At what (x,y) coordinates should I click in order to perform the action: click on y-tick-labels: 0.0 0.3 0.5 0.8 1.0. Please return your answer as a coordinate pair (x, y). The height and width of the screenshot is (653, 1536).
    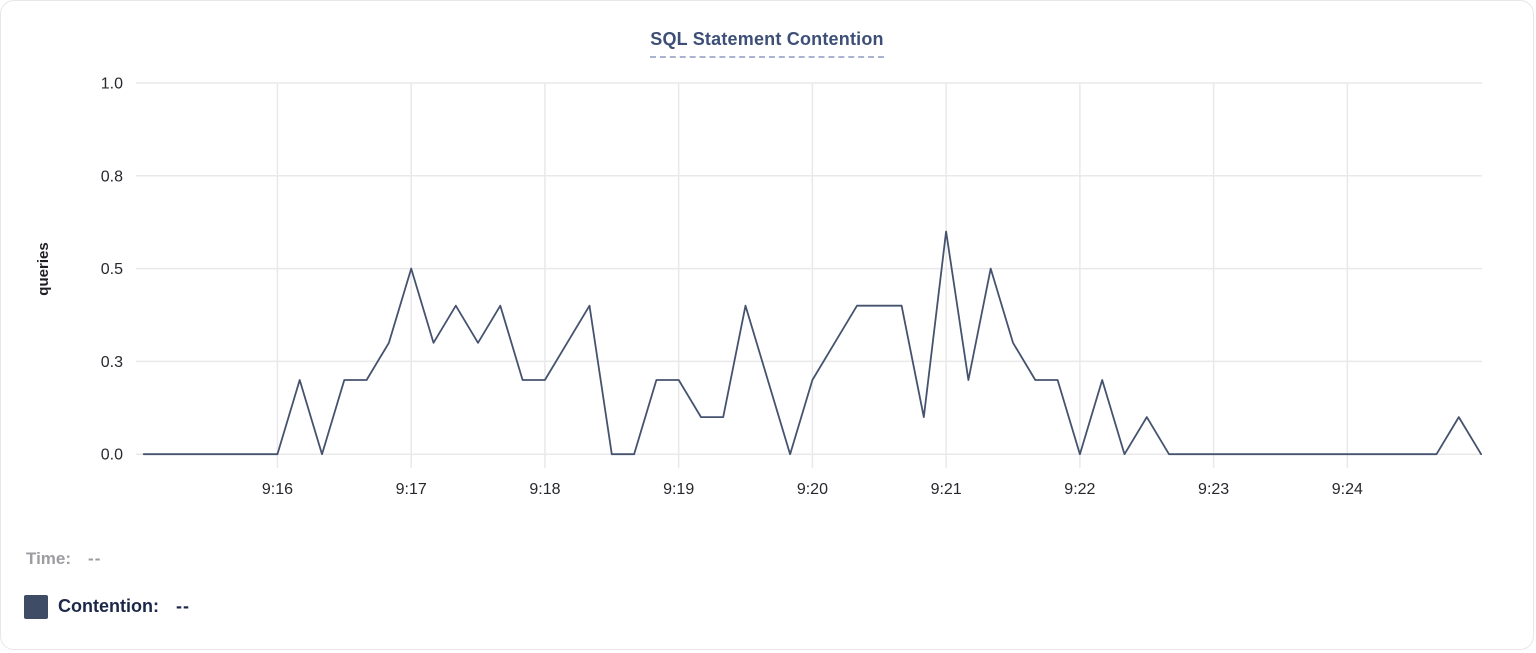
    Looking at the image, I should click on (112, 270).